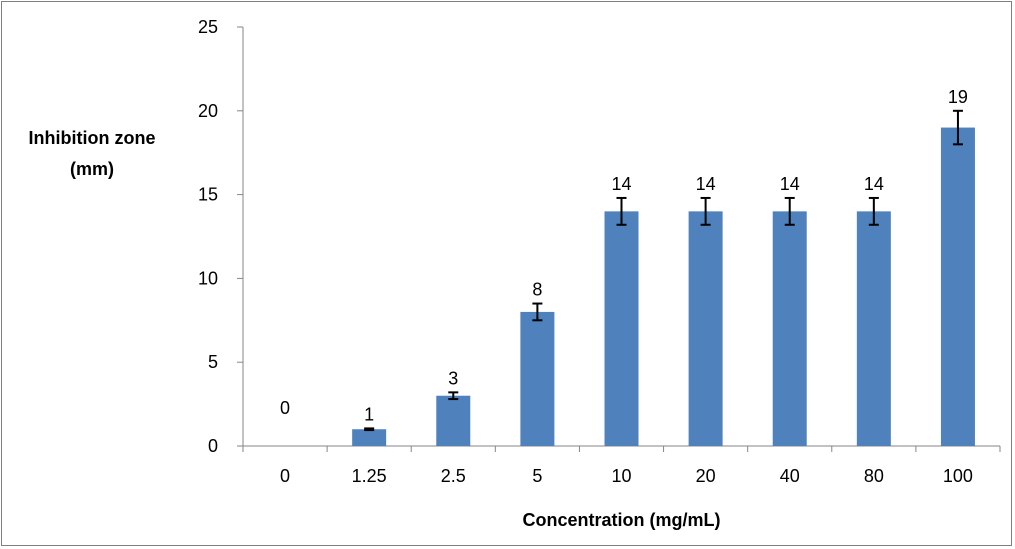  What do you see at coordinates (213, 362) in the screenshot?
I see `y-tick-label: 5` at bounding box center [213, 362].